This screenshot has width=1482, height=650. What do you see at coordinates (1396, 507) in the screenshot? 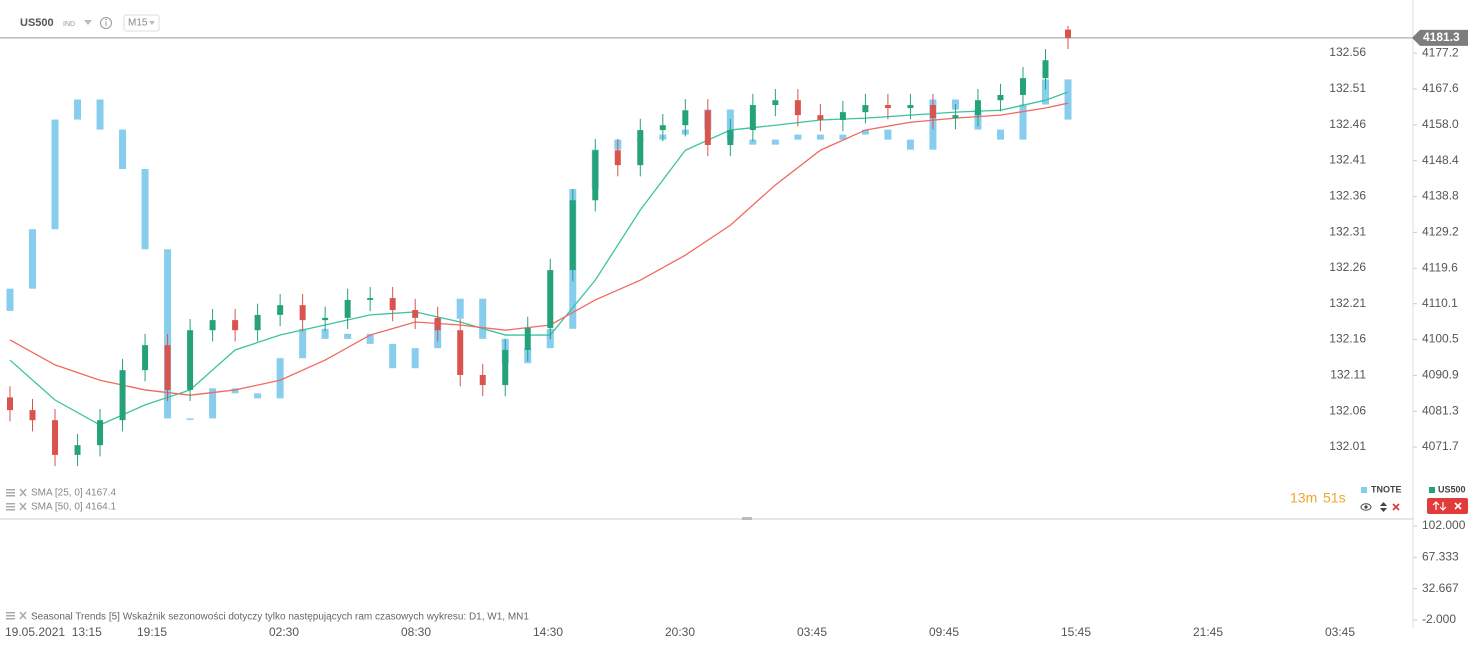
I see `remove-button` at bounding box center [1396, 507].